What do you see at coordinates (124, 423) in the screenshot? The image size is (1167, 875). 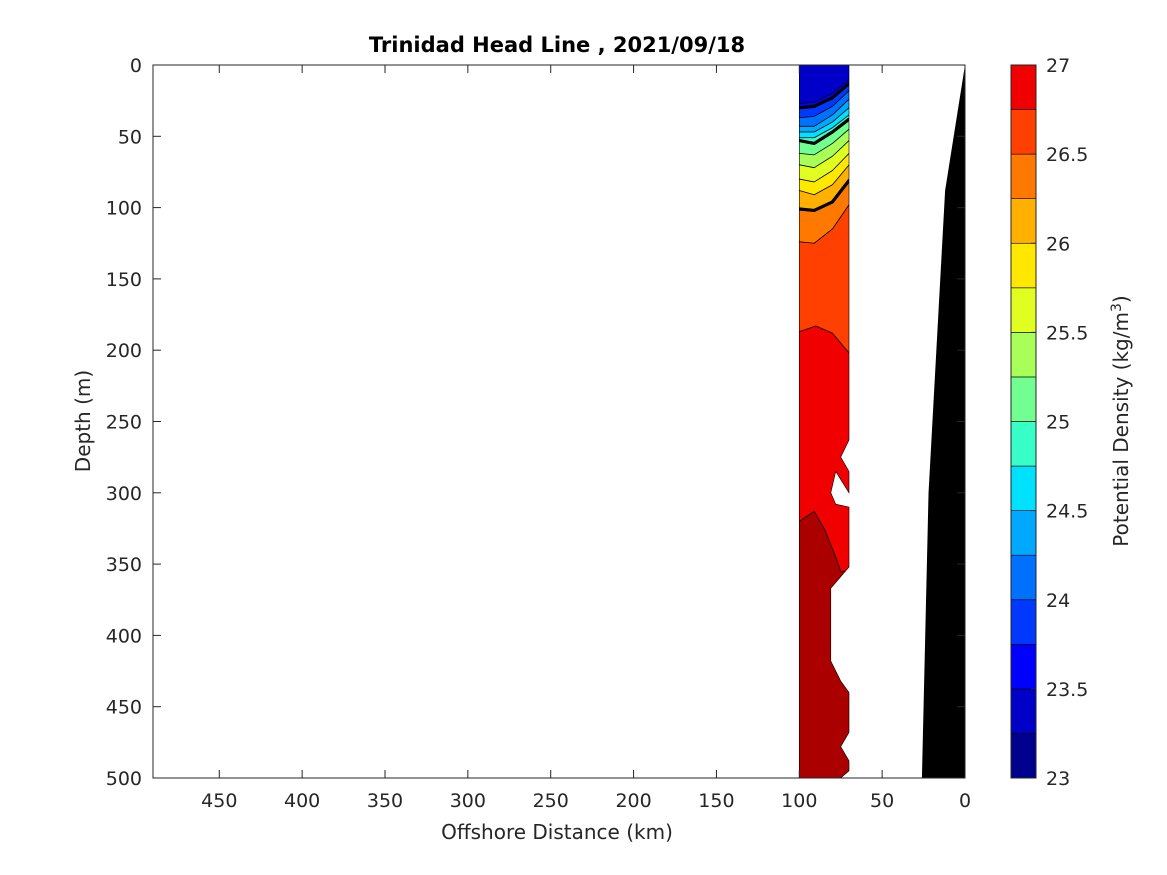 I see `y-tick-label-250: 250` at bounding box center [124, 423].